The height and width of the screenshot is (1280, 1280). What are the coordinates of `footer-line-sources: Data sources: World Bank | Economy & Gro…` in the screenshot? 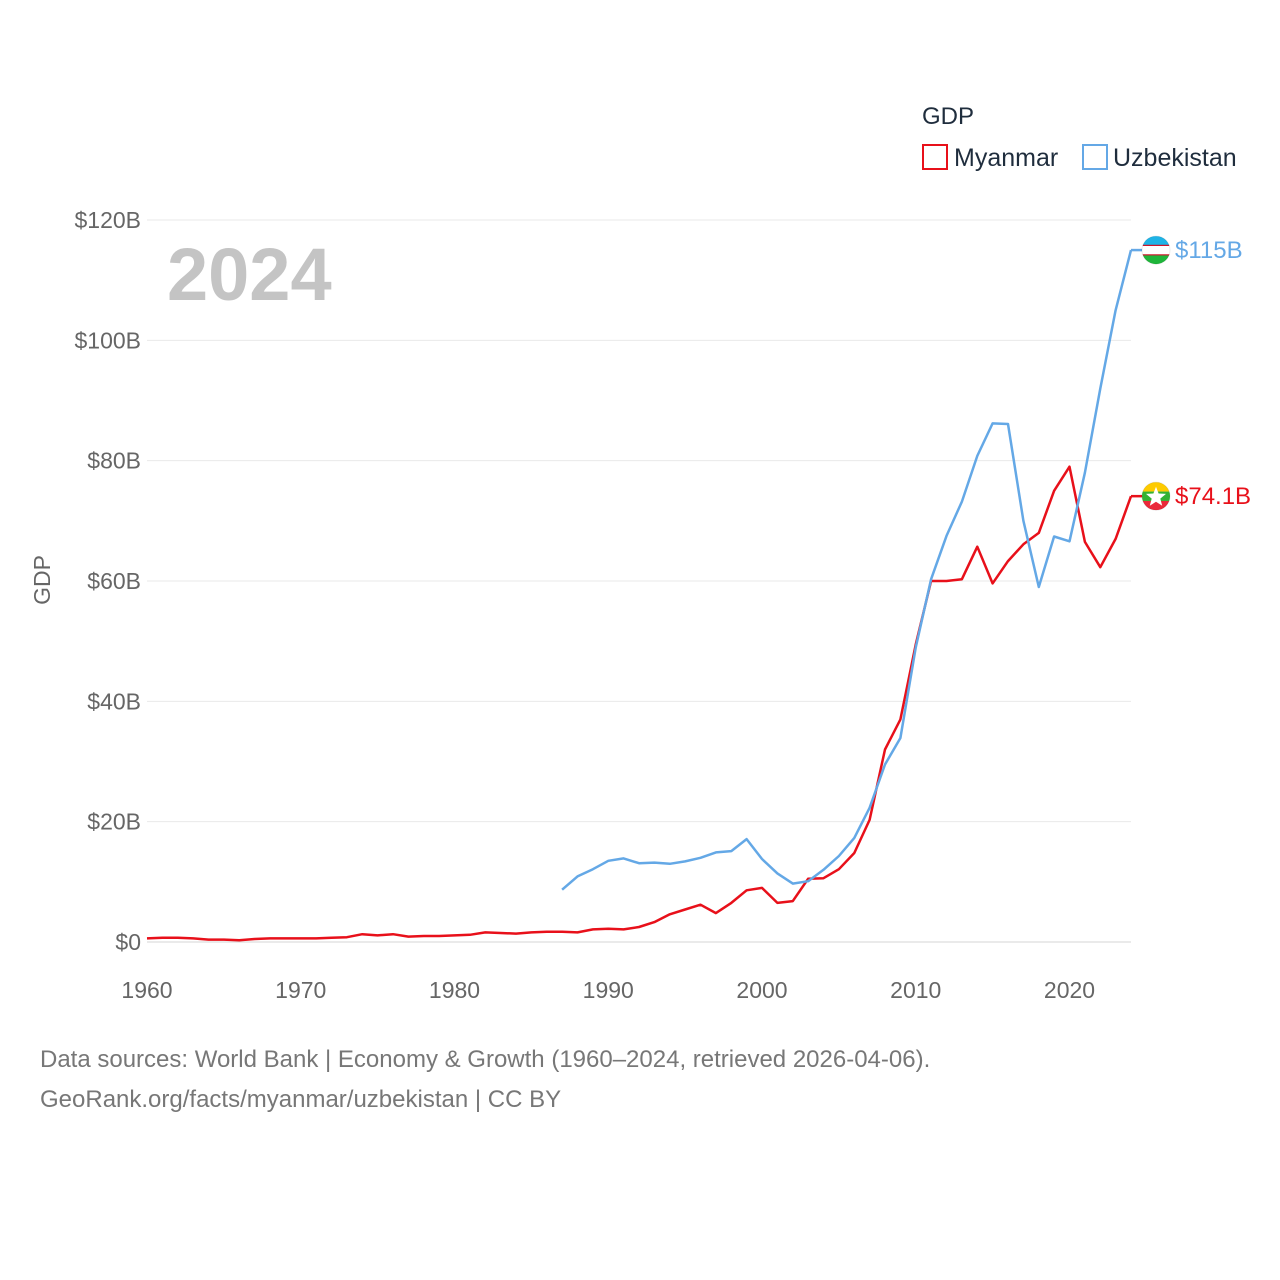 It's located at (485, 1059).